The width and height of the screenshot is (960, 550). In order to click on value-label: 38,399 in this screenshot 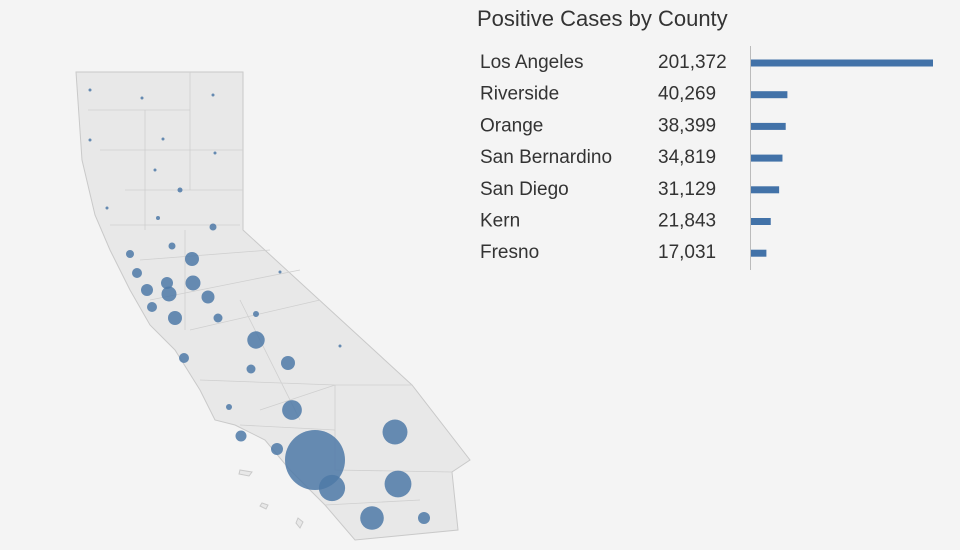, I will do `click(687, 125)`.